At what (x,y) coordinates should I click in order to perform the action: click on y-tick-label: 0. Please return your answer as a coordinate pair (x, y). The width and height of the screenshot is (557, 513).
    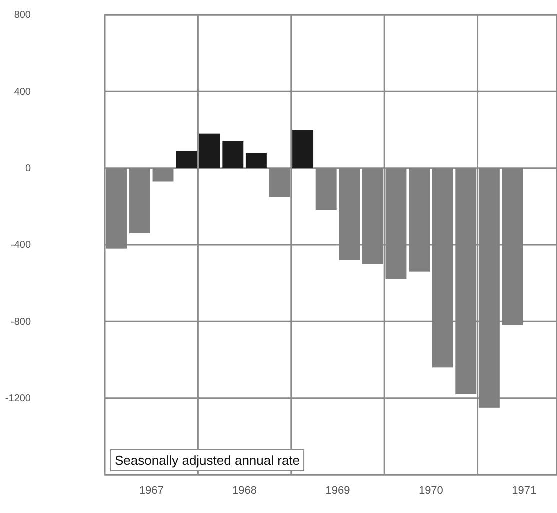
    Looking at the image, I should click on (28, 169).